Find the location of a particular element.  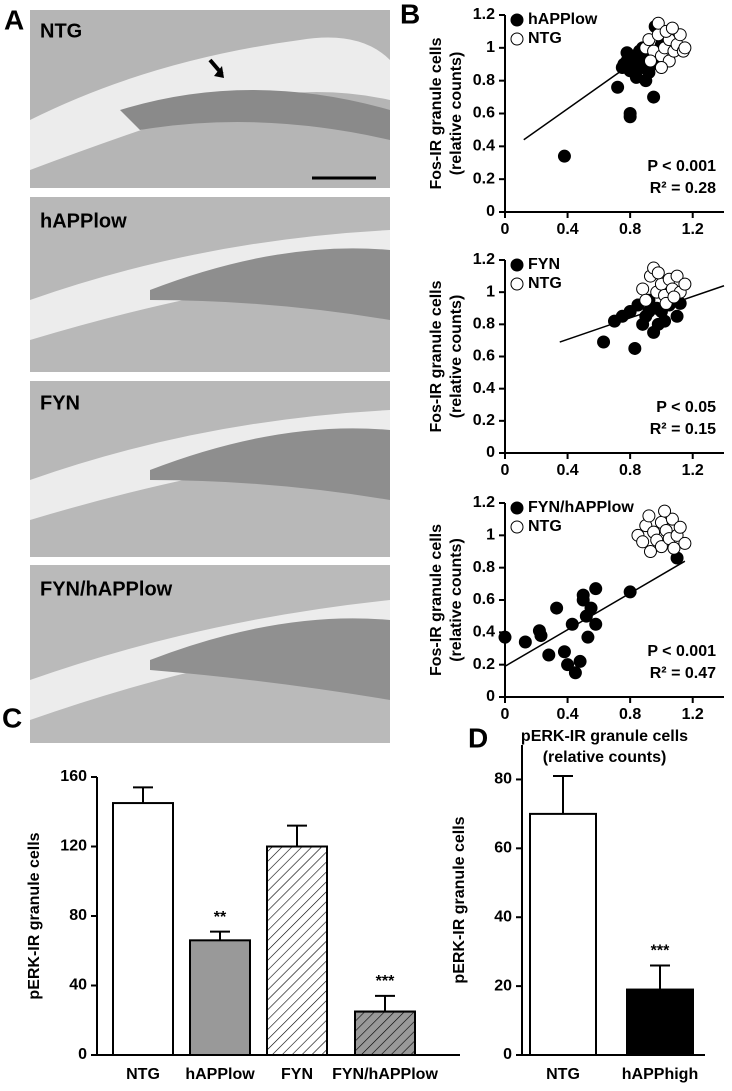

trendline is located at coordinates (595, 613).